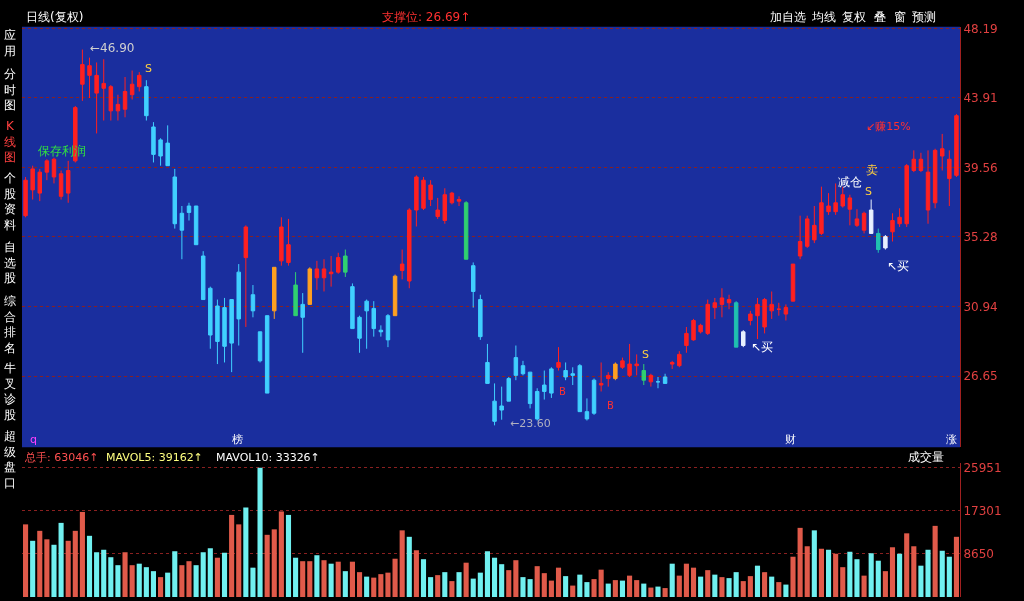 Image resolution: width=1024 pixels, height=601 pixels. Describe the element at coordinates (980, 307) in the screenshot. I see `y-tick-label: 30.94` at that location.